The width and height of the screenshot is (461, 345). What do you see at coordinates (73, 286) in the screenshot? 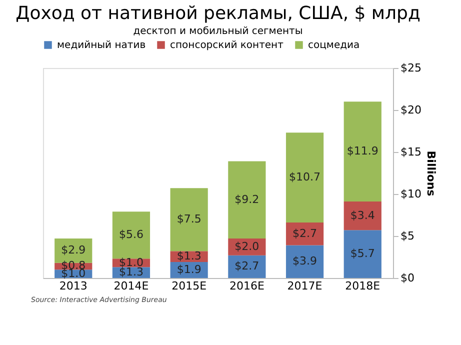
I see `x-tick-label: 2013` at bounding box center [73, 286].